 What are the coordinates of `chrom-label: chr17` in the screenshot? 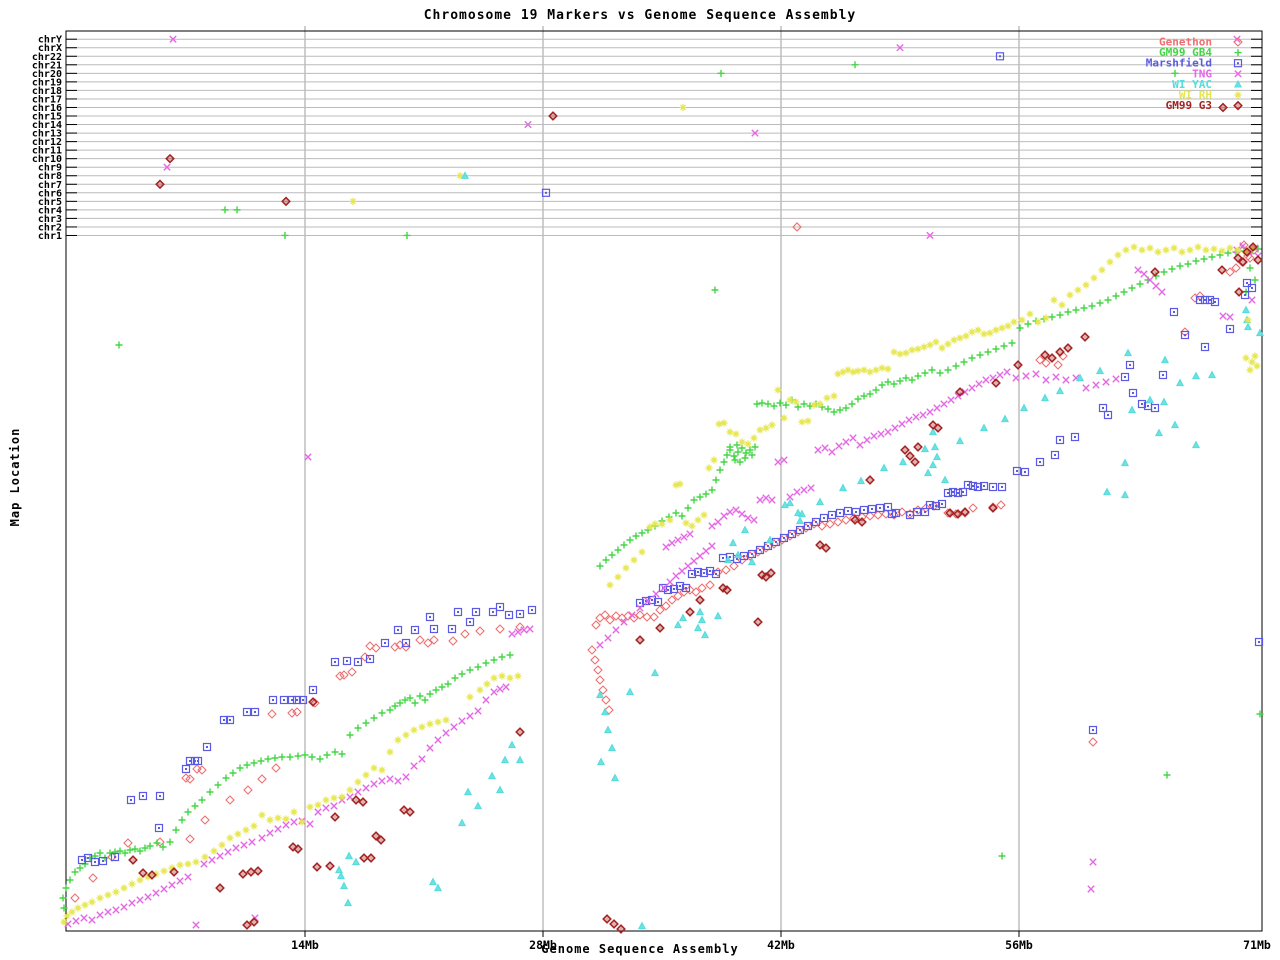 It's located at (47, 99).